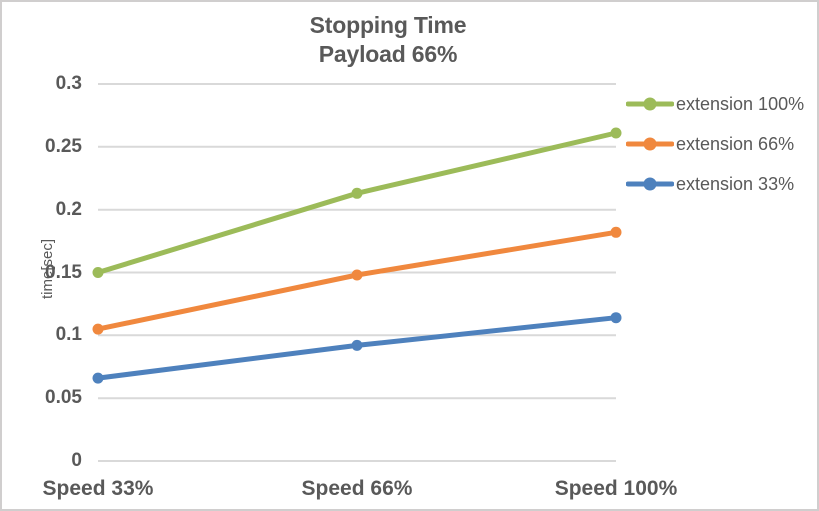  Describe the element at coordinates (68, 209) in the screenshot. I see `y-axis-tick-label: 0.2` at that location.